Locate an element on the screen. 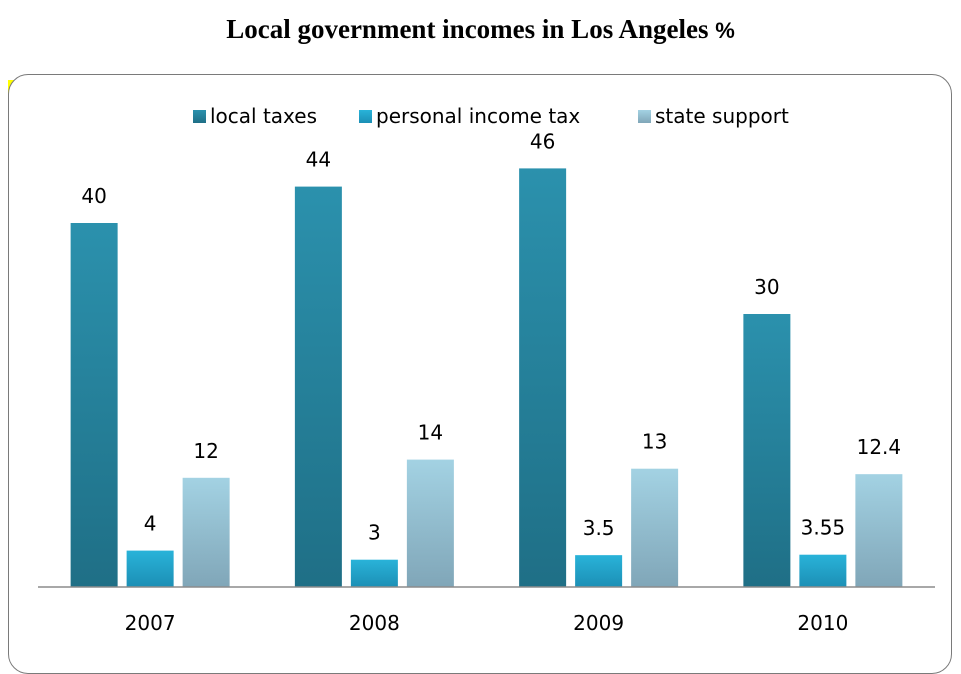  bar-local-taxes-2008 is located at coordinates (318, 386).